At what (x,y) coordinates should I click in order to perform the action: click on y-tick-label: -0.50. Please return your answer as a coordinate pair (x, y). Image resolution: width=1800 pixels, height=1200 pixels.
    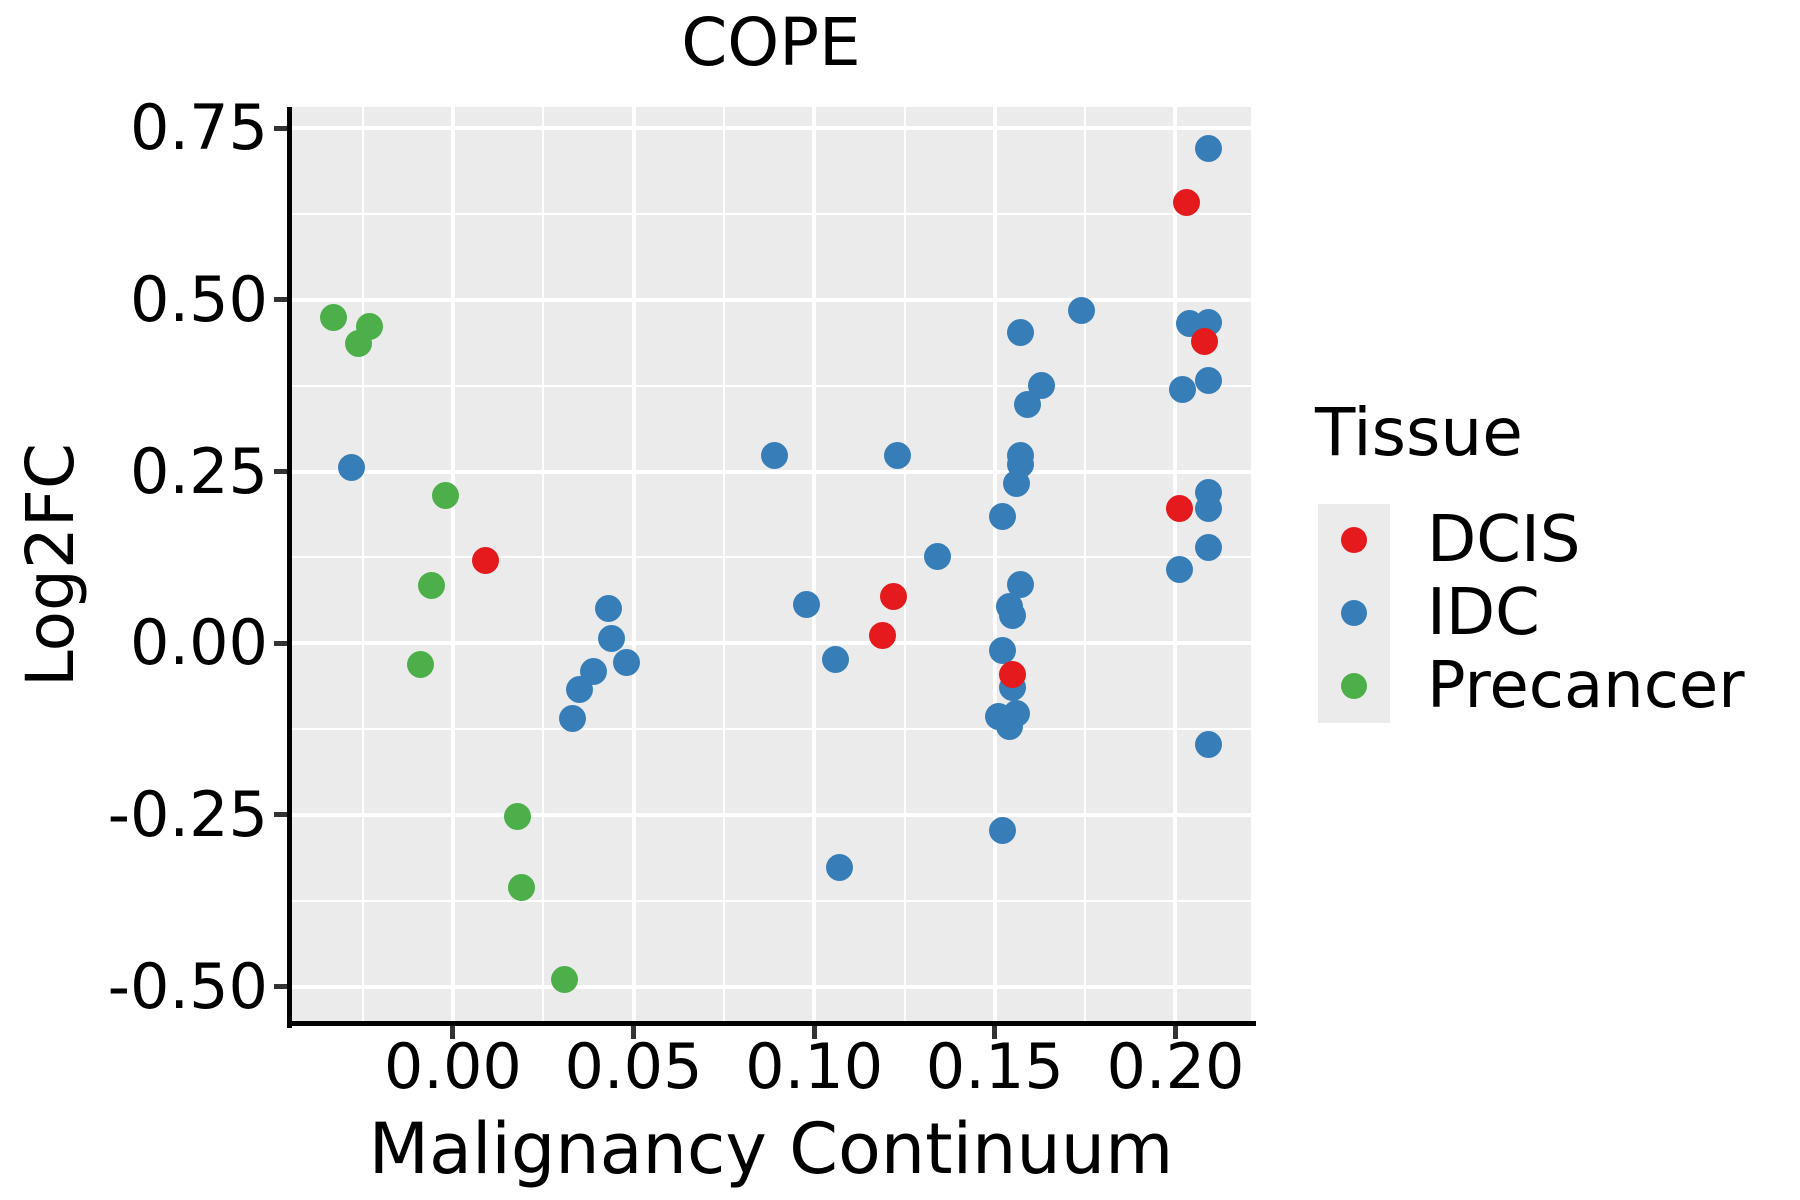
    Looking at the image, I should click on (187, 986).